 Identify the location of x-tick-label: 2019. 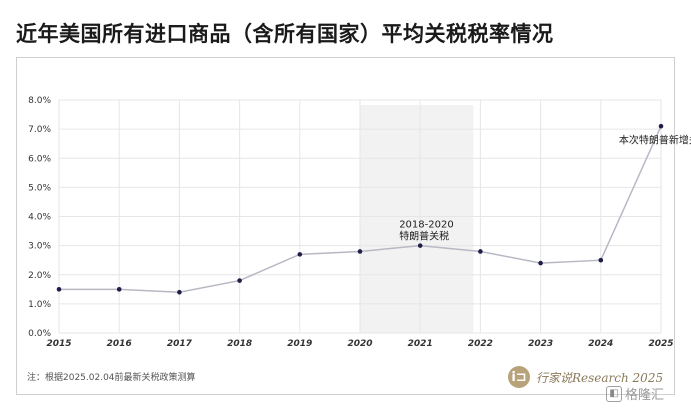
(299, 344).